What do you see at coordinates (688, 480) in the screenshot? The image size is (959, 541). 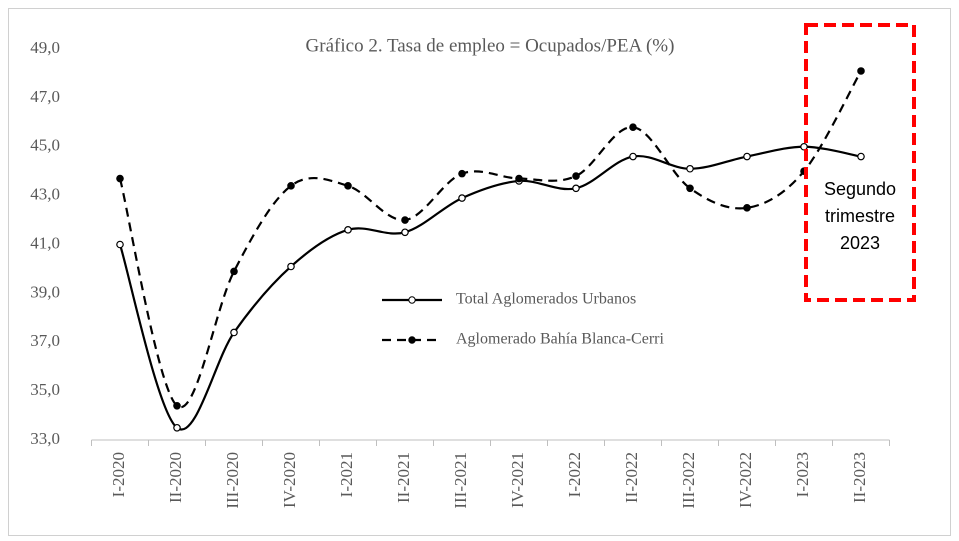 I see `x-tick-label: III-2022` at bounding box center [688, 480].